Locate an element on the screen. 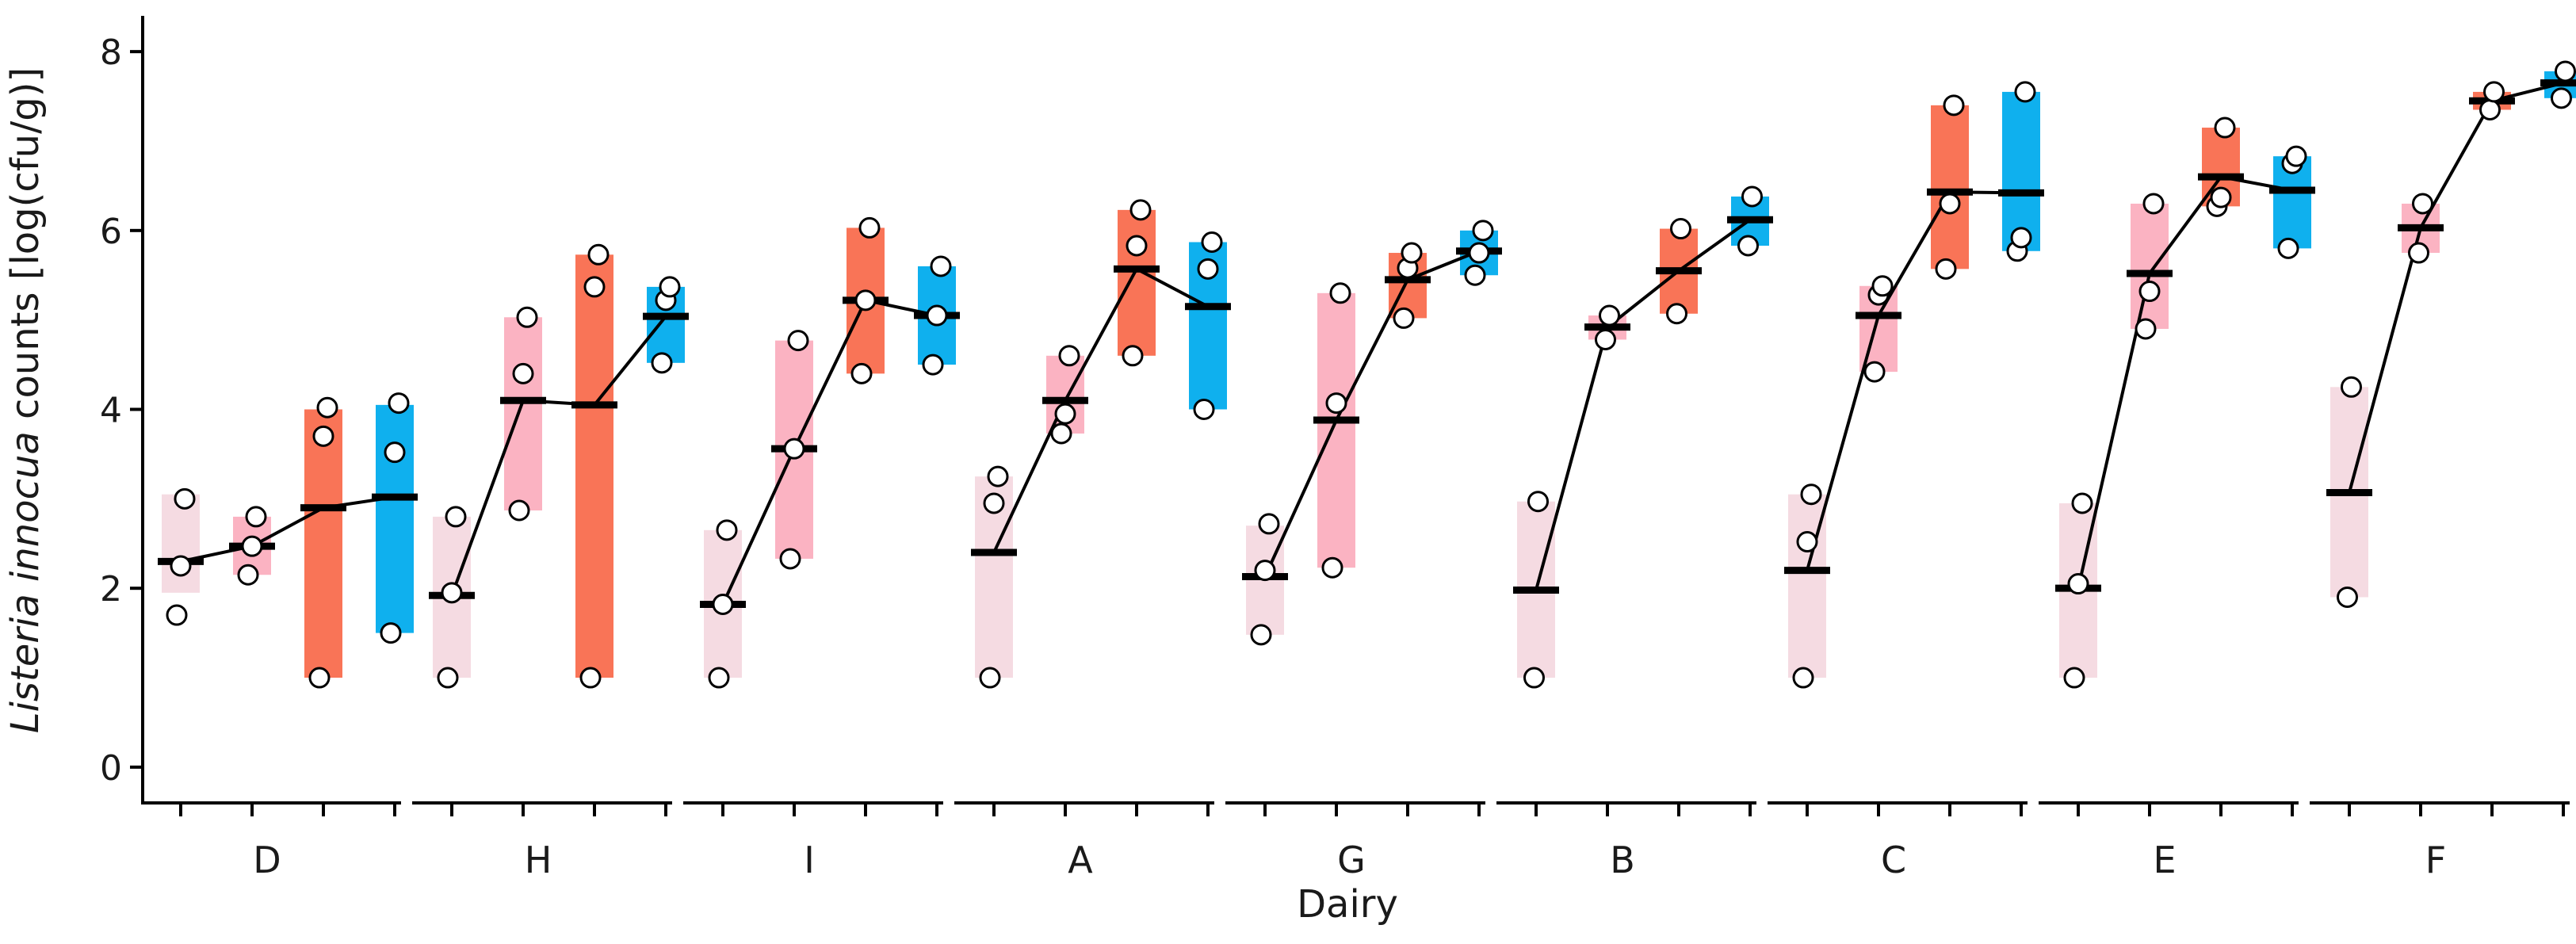 Image resolution: width=2576 pixels, height=944 pixels. x-tick-label: G is located at coordinates (1351, 860).